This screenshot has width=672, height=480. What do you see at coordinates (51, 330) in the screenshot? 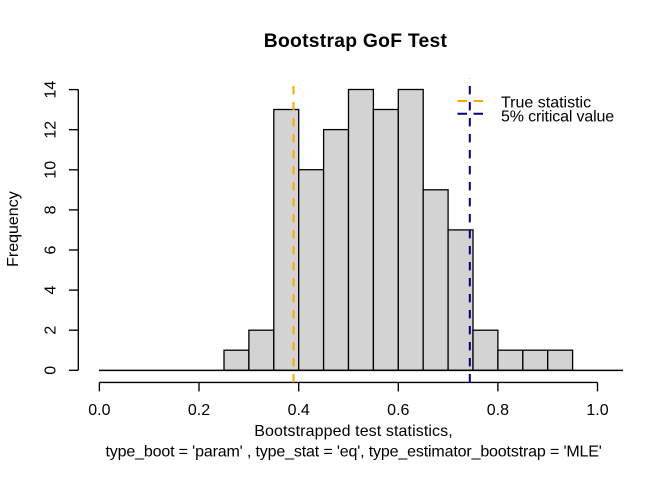
I see `svg-text: 2` at bounding box center [51, 330].